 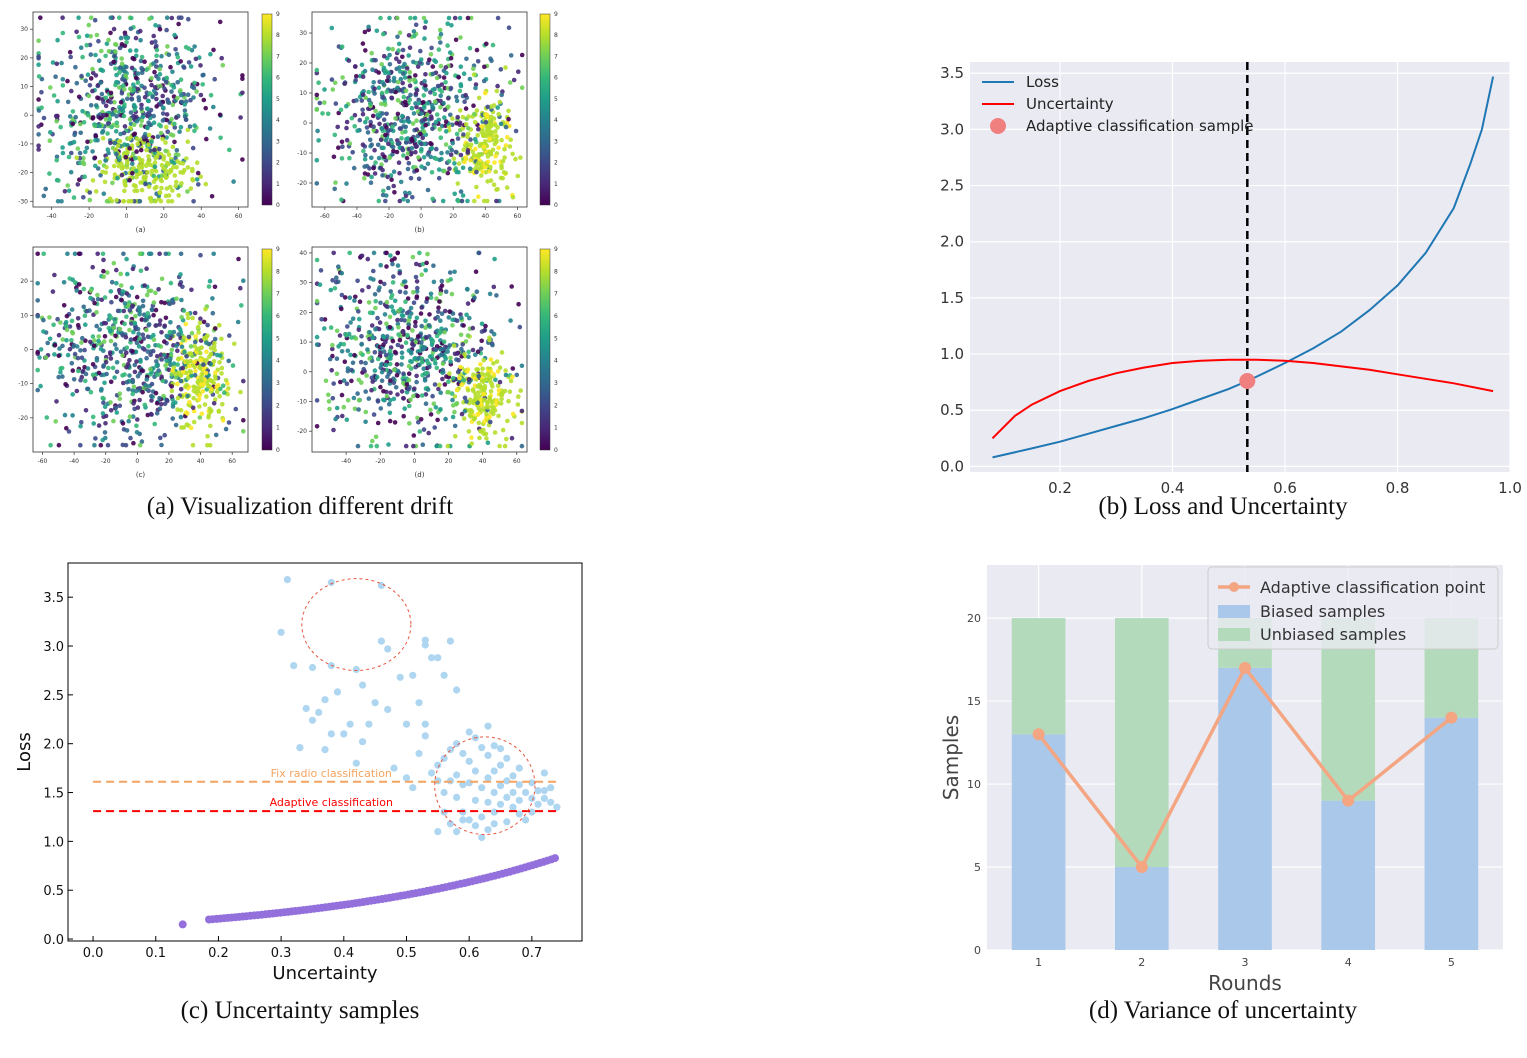 What do you see at coordinates (278, 316) in the screenshot?
I see `colorbar-tick-label: 6` at bounding box center [278, 316].